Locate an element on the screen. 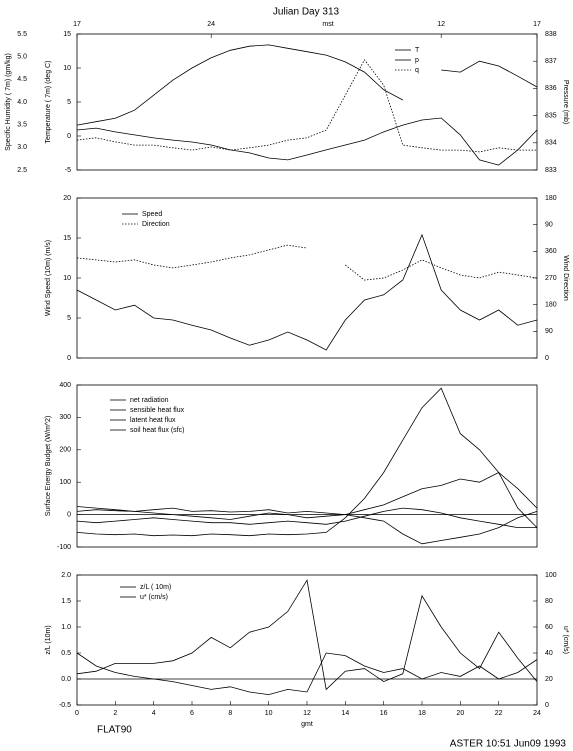 The width and height of the screenshot is (573, 751). y2-tick-label: 360 is located at coordinates (551, 251).